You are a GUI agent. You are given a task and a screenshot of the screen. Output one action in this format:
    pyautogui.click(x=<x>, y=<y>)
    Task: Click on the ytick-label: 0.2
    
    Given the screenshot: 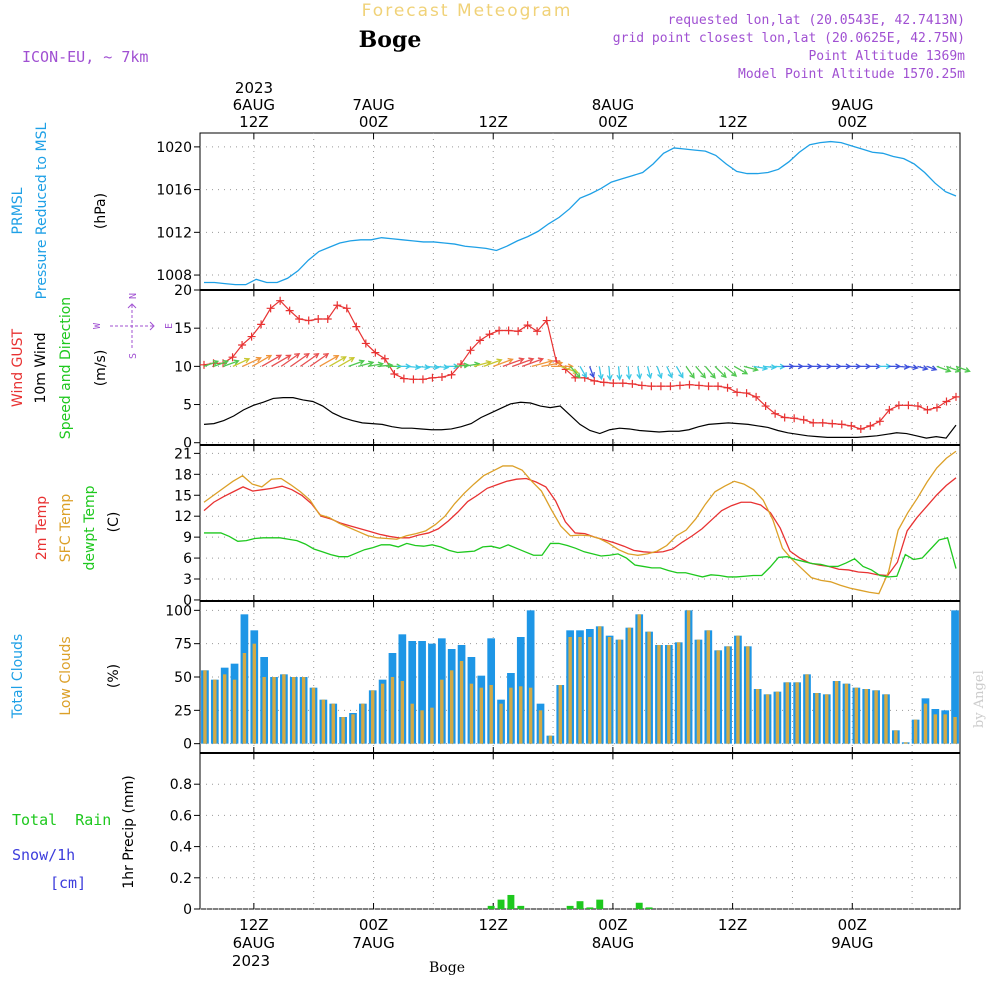 What is the action you would take?
    pyautogui.click(x=181, y=879)
    